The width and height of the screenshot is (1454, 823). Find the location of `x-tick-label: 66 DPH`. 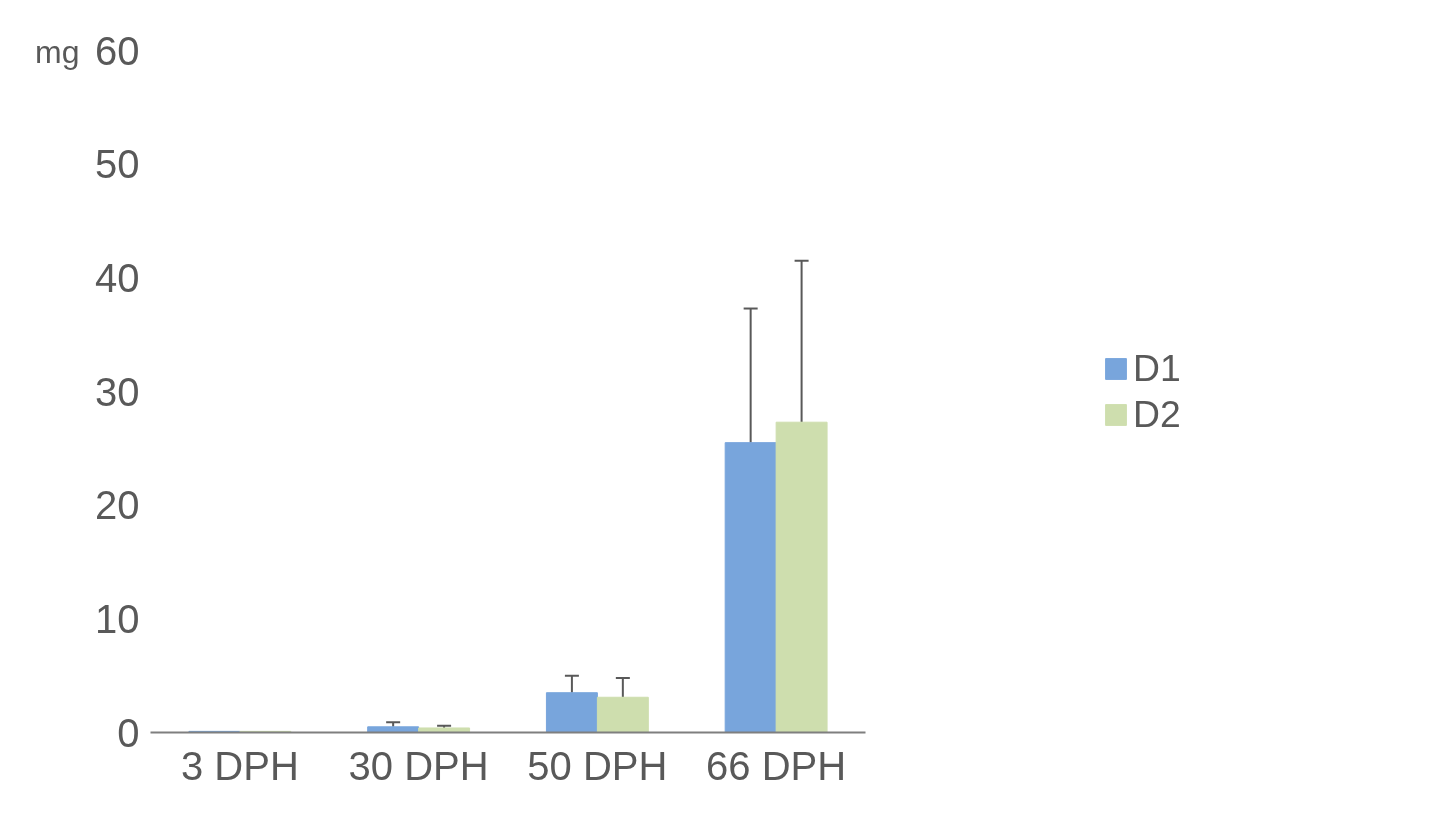

x-tick-label: 66 DPH is located at coordinates (776, 765).